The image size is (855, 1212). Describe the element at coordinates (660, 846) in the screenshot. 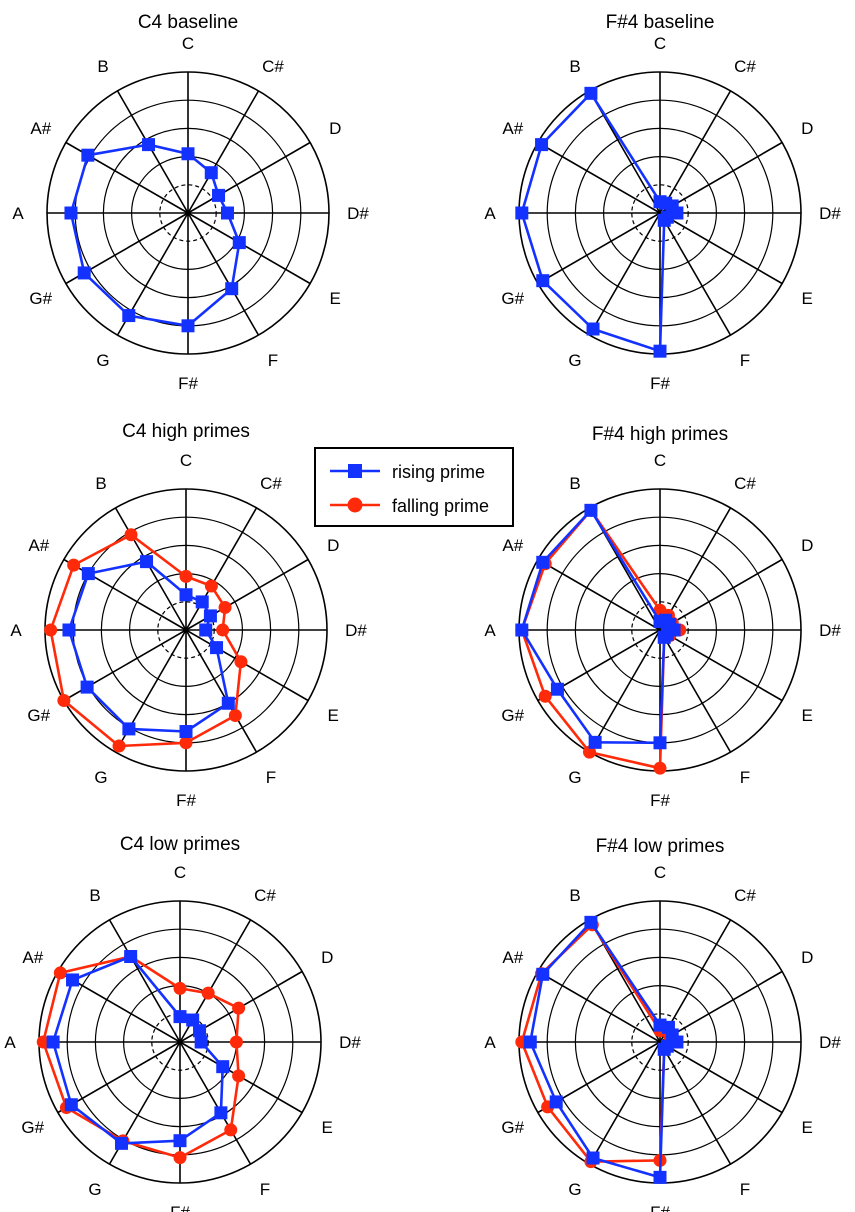

I see `panel-title: F#4 low primes` at that location.